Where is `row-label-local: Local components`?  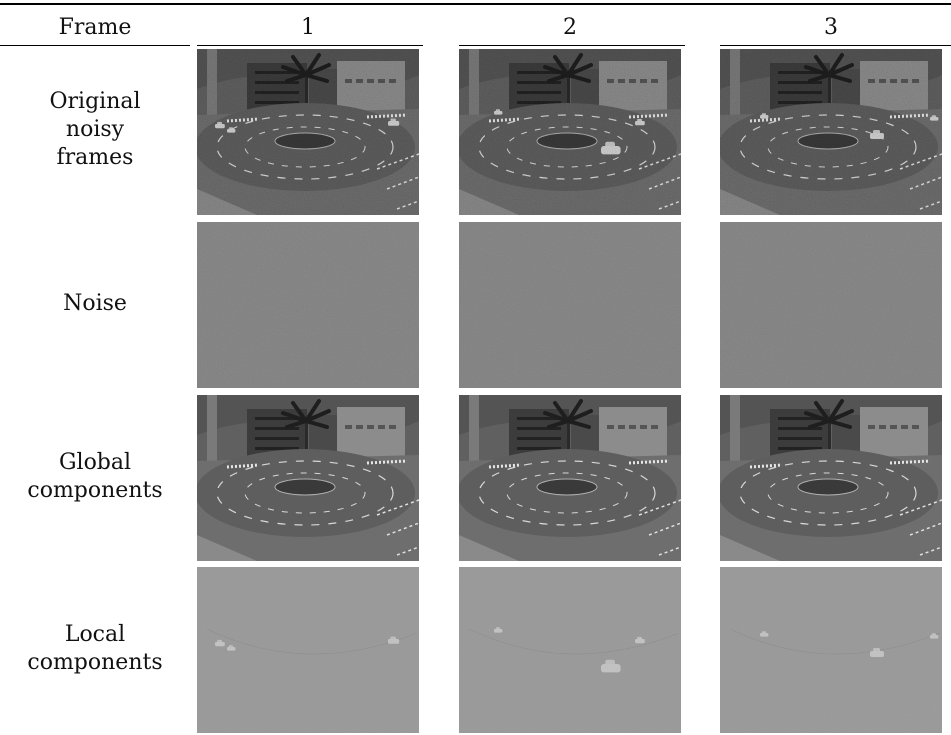 row-label-local: Local components is located at coordinates (95, 649).